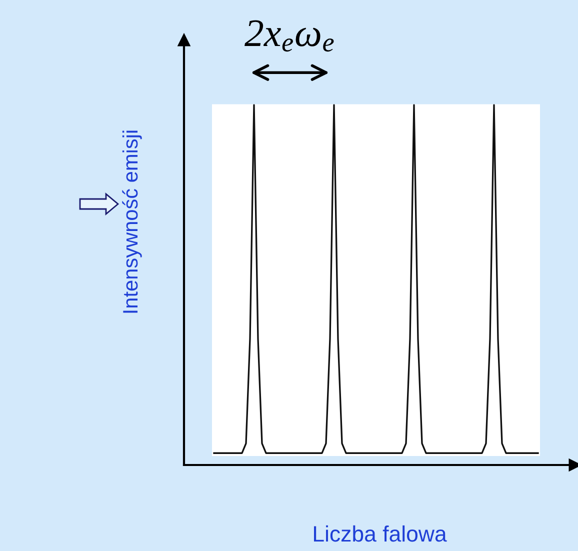 Image resolution: width=578 pixels, height=551 pixels. Describe the element at coordinates (380, 533) in the screenshot. I see `x-axis-title: Liczba falowa` at that location.